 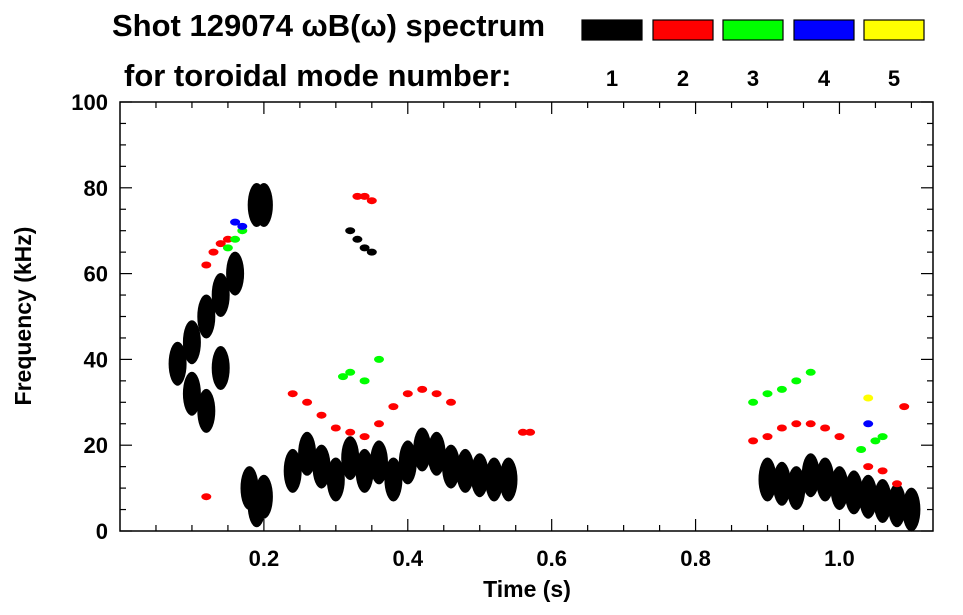 What do you see at coordinates (96, 188) in the screenshot?
I see `y-tick-label: 80` at bounding box center [96, 188].